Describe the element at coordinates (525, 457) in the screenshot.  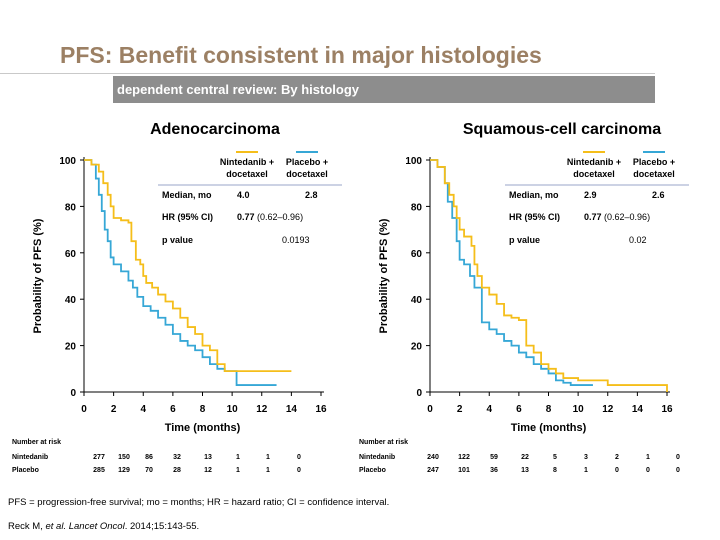
I see `chart-2-risk-value: 22` at that location.